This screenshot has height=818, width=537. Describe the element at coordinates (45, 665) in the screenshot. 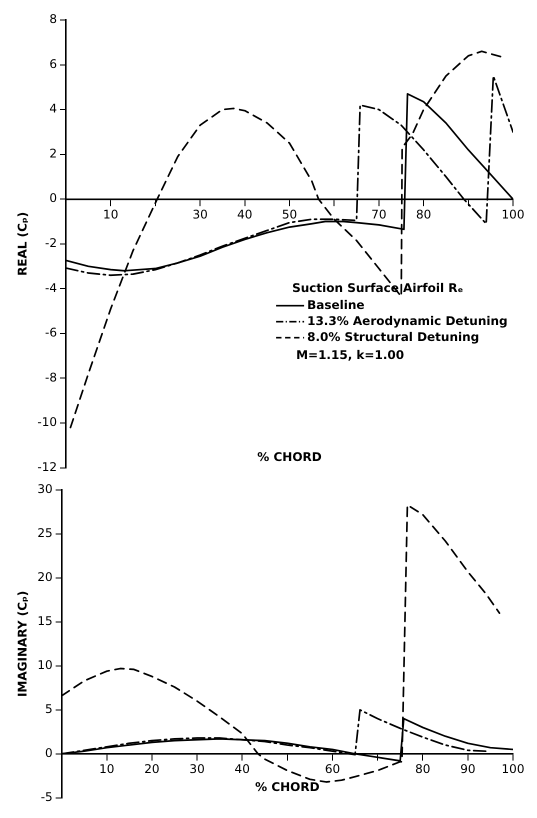

I see `y-tick-label: 10` at that location.